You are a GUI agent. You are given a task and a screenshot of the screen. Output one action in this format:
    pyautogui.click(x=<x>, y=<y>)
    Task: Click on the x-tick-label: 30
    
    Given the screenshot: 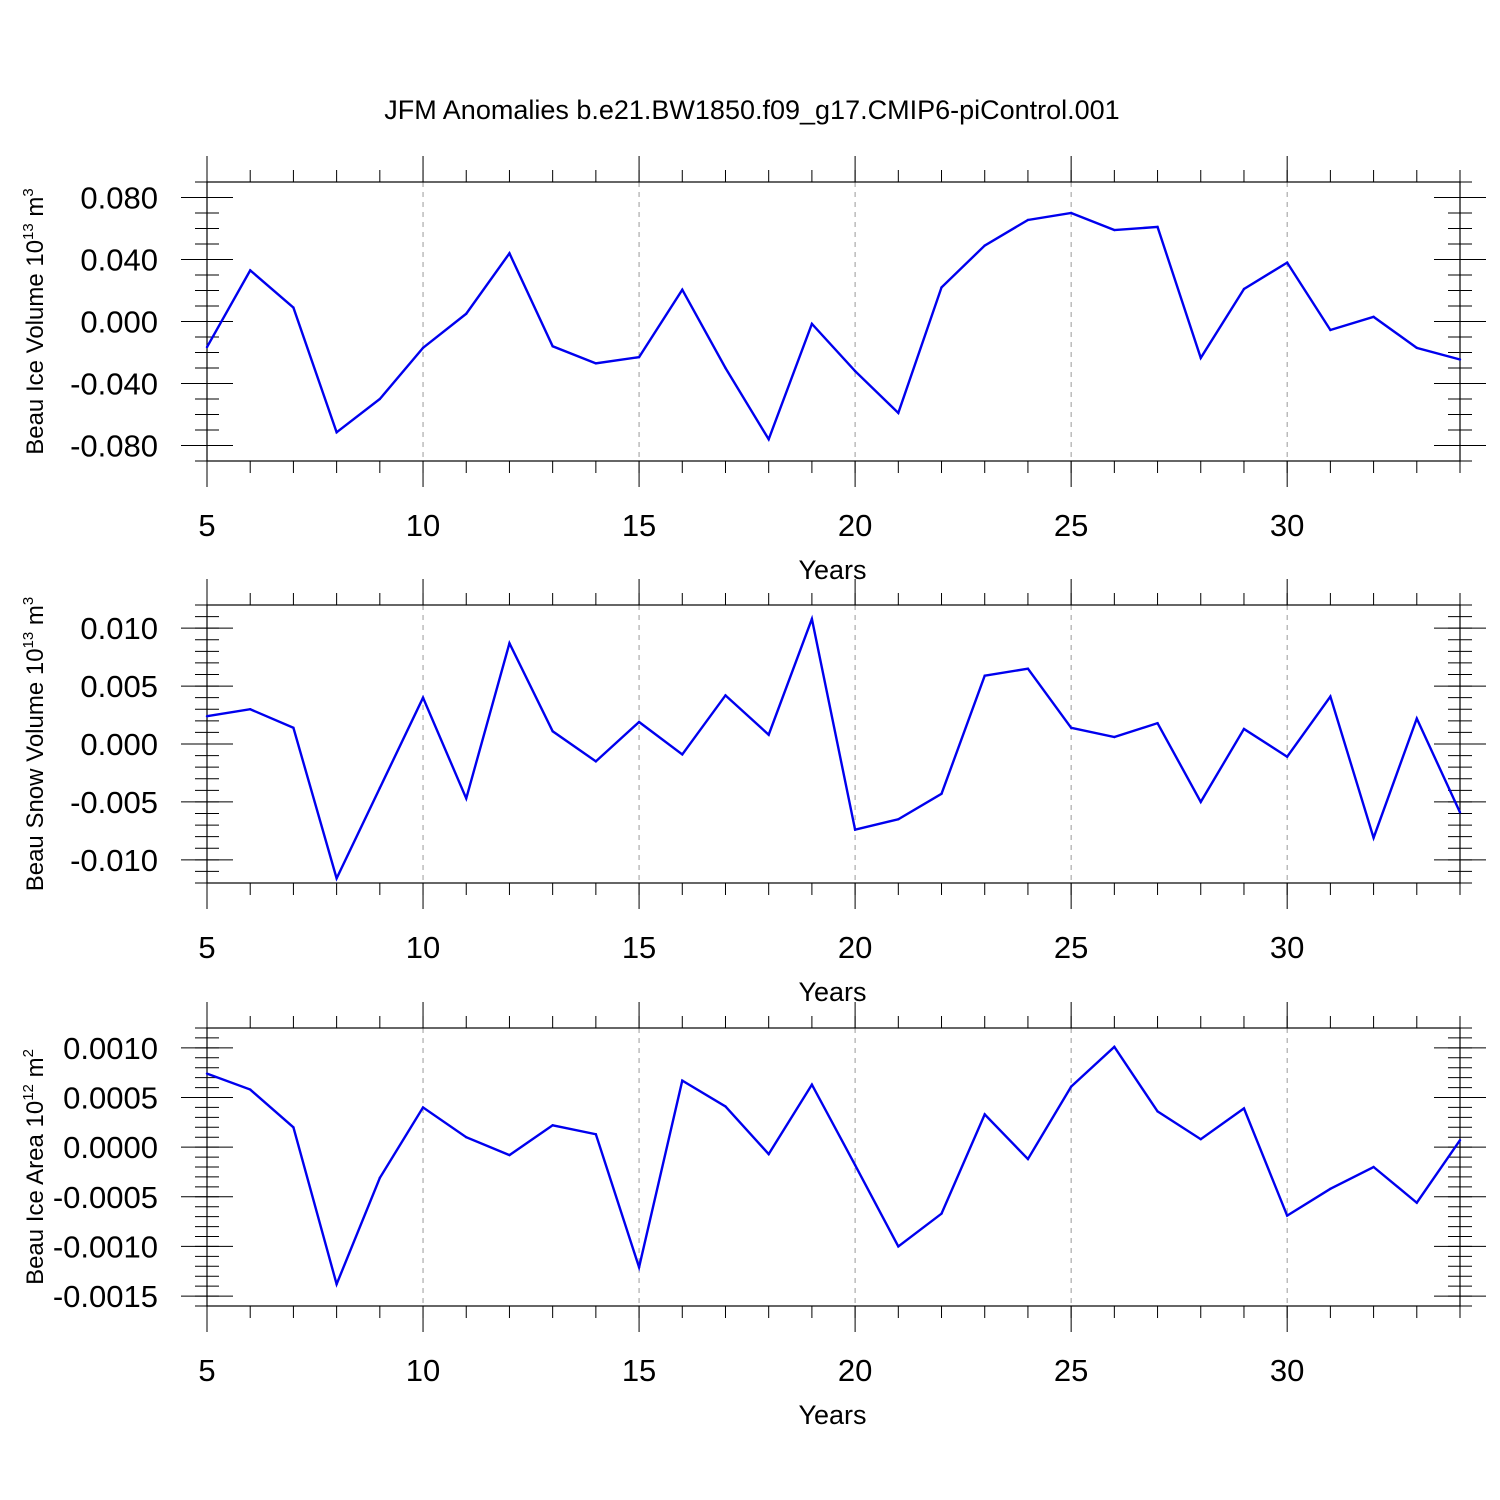 What is the action you would take?
    pyautogui.click(x=1287, y=1370)
    